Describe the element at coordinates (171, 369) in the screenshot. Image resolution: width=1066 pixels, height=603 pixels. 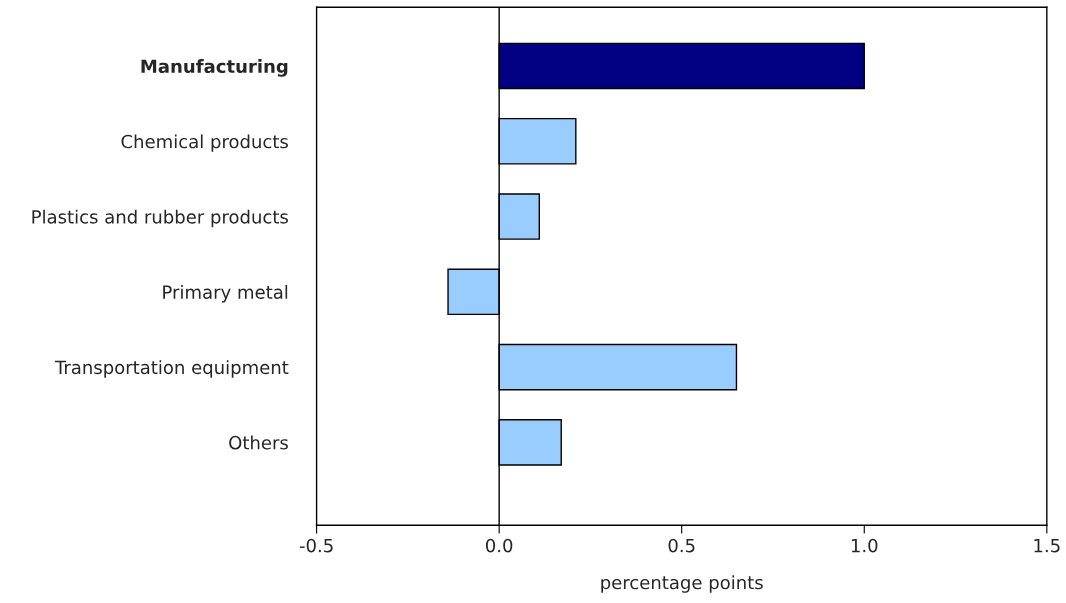
I see `y-tick-label: Transportation equipment` at that location.